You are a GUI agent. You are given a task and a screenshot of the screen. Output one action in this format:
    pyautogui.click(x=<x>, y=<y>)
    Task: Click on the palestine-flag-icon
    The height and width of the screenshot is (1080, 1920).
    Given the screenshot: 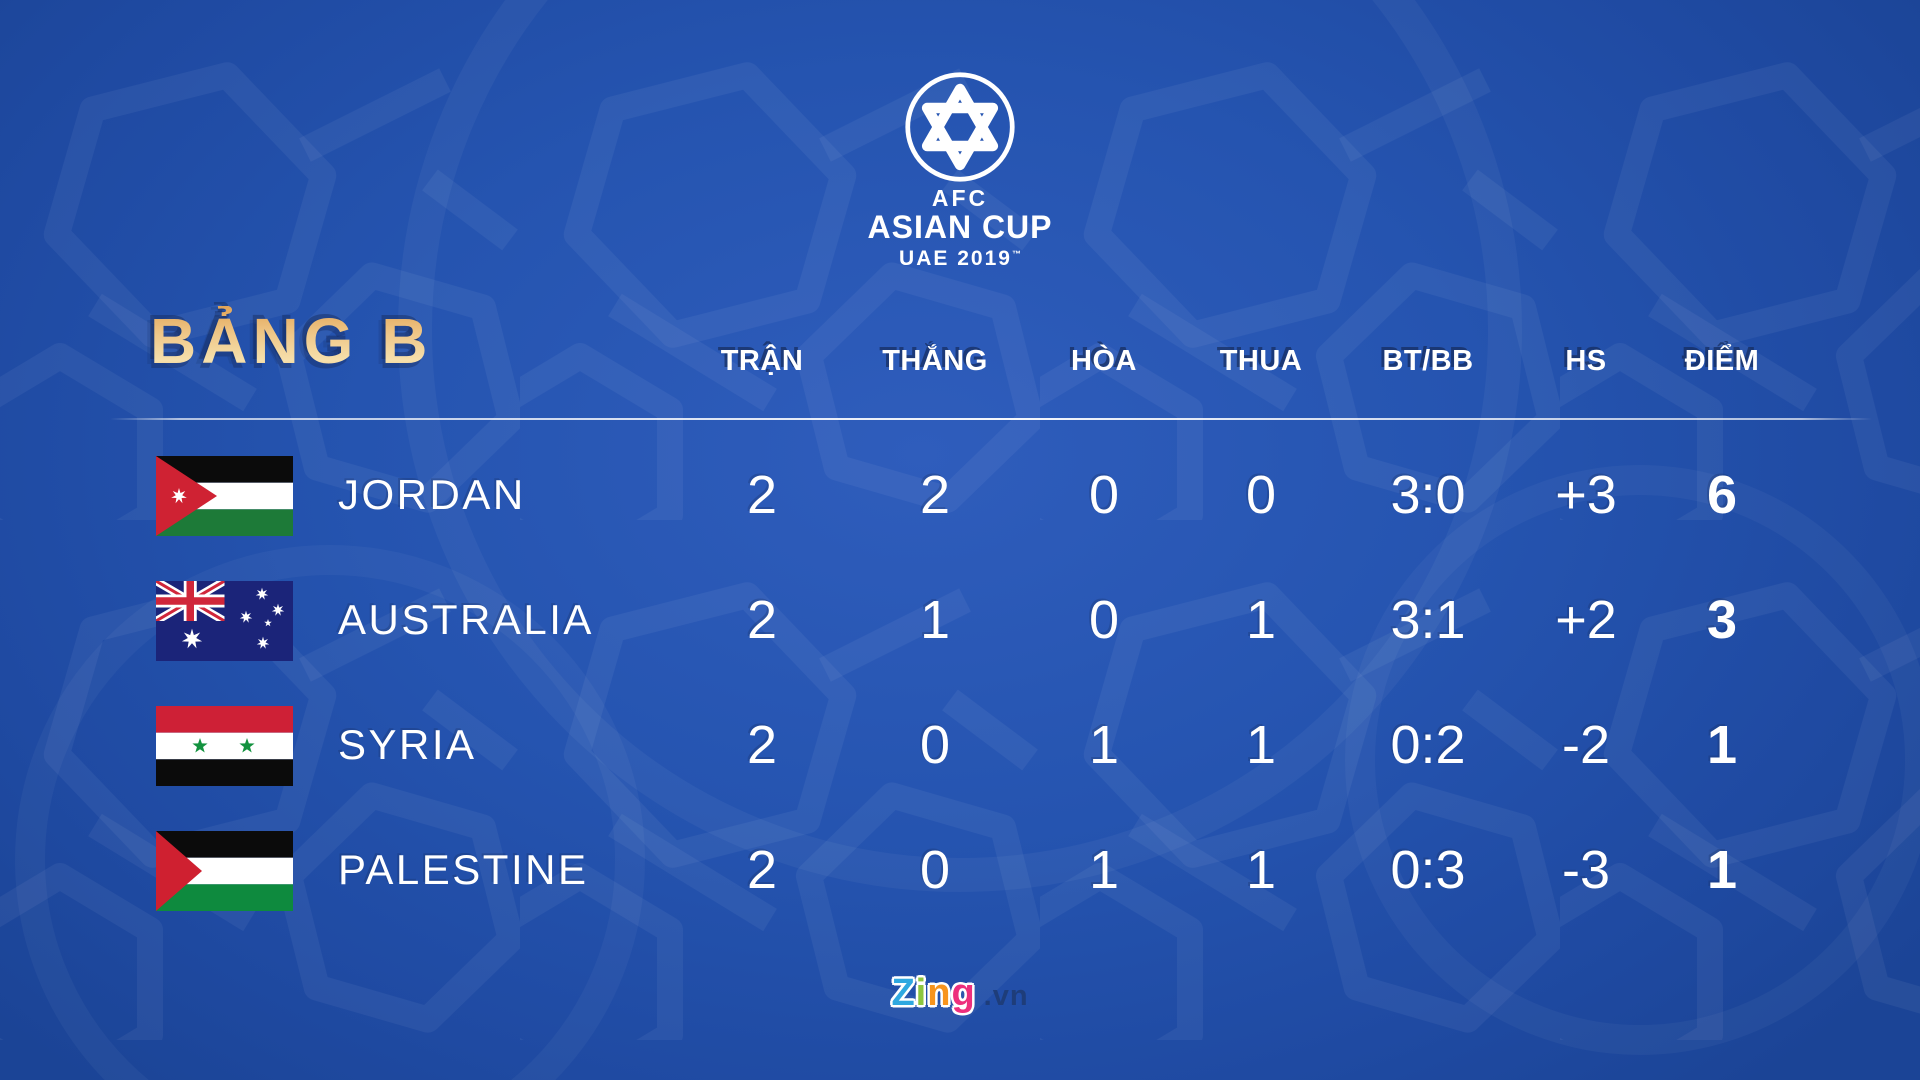 What is the action you would take?
    pyautogui.click(x=224, y=871)
    